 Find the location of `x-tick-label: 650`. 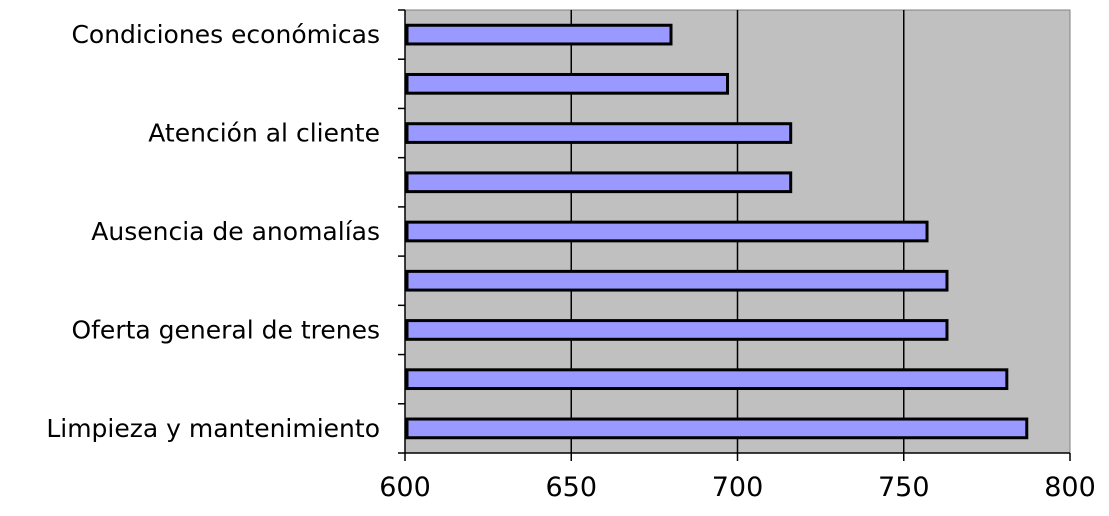

x-tick-label: 650 is located at coordinates (571, 487).